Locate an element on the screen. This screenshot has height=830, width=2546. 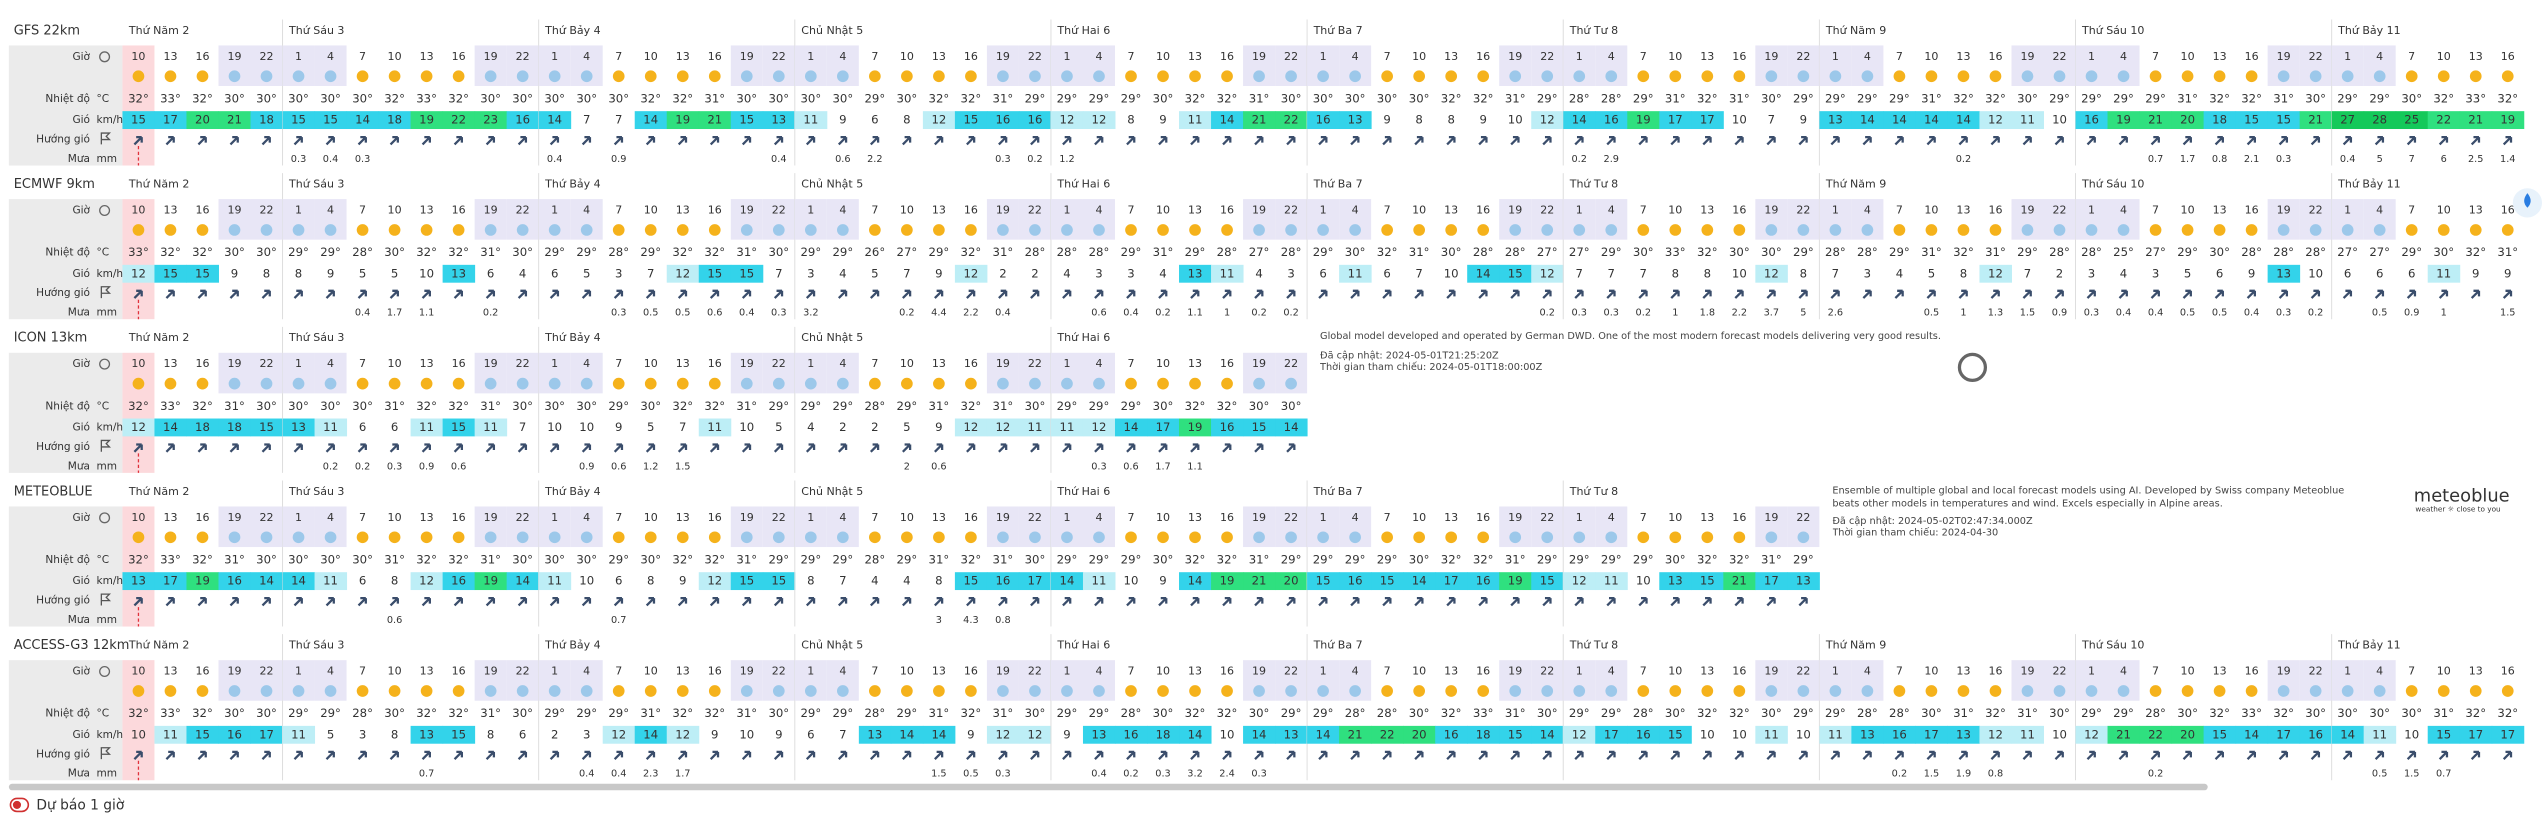
temperature: 27° is located at coordinates (2379, 252).